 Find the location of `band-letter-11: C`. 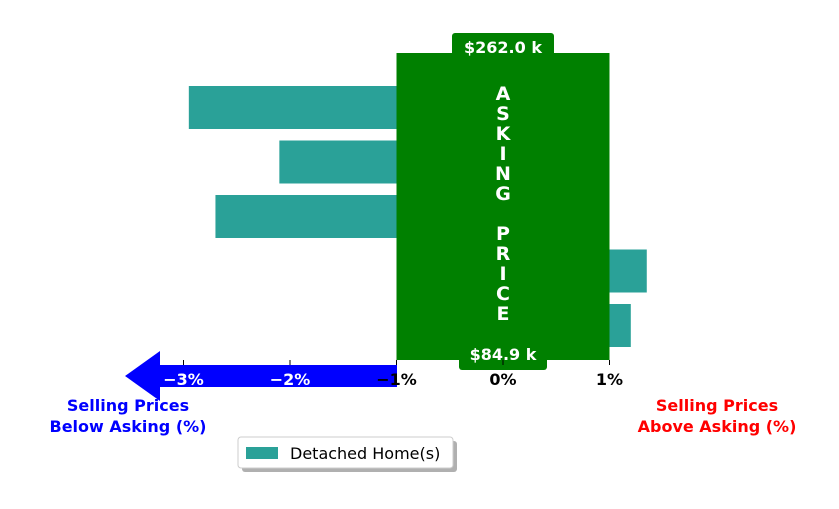

band-letter-11: C is located at coordinates (503, 294).